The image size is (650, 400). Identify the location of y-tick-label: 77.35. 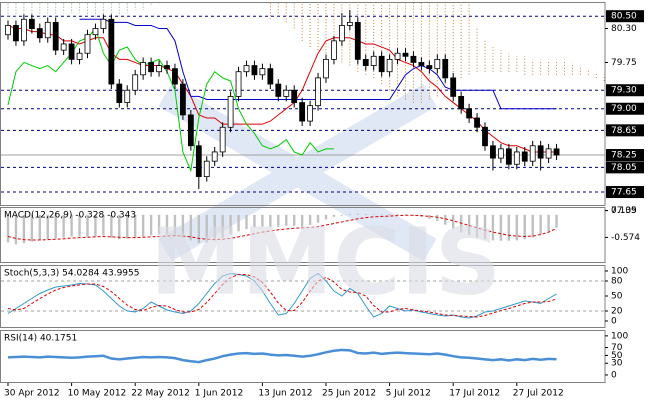
(624, 211).